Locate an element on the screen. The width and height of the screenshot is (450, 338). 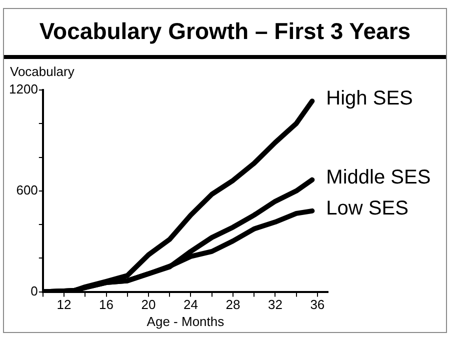
series-label: Low SES is located at coordinates (367, 208).